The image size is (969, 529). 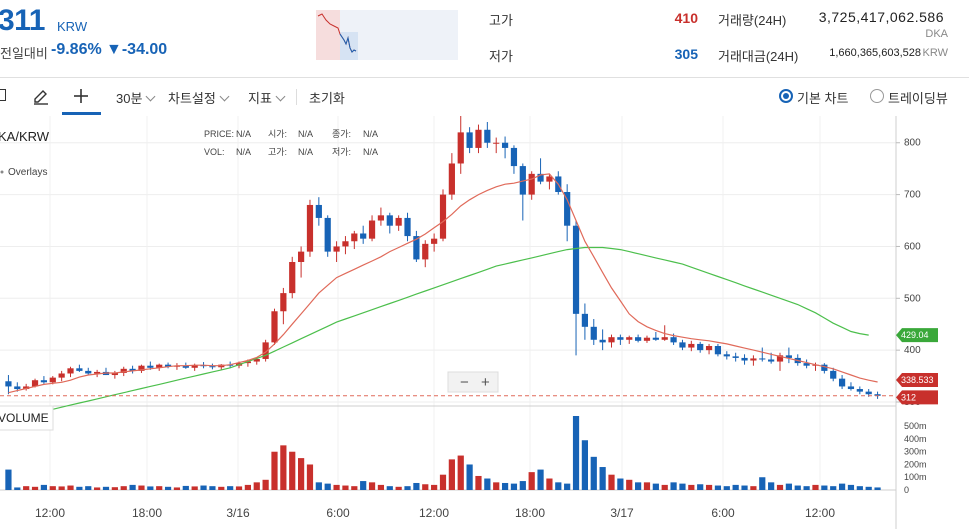 What do you see at coordinates (327, 98) in the screenshot?
I see `reset-button: 초기화` at bounding box center [327, 98].